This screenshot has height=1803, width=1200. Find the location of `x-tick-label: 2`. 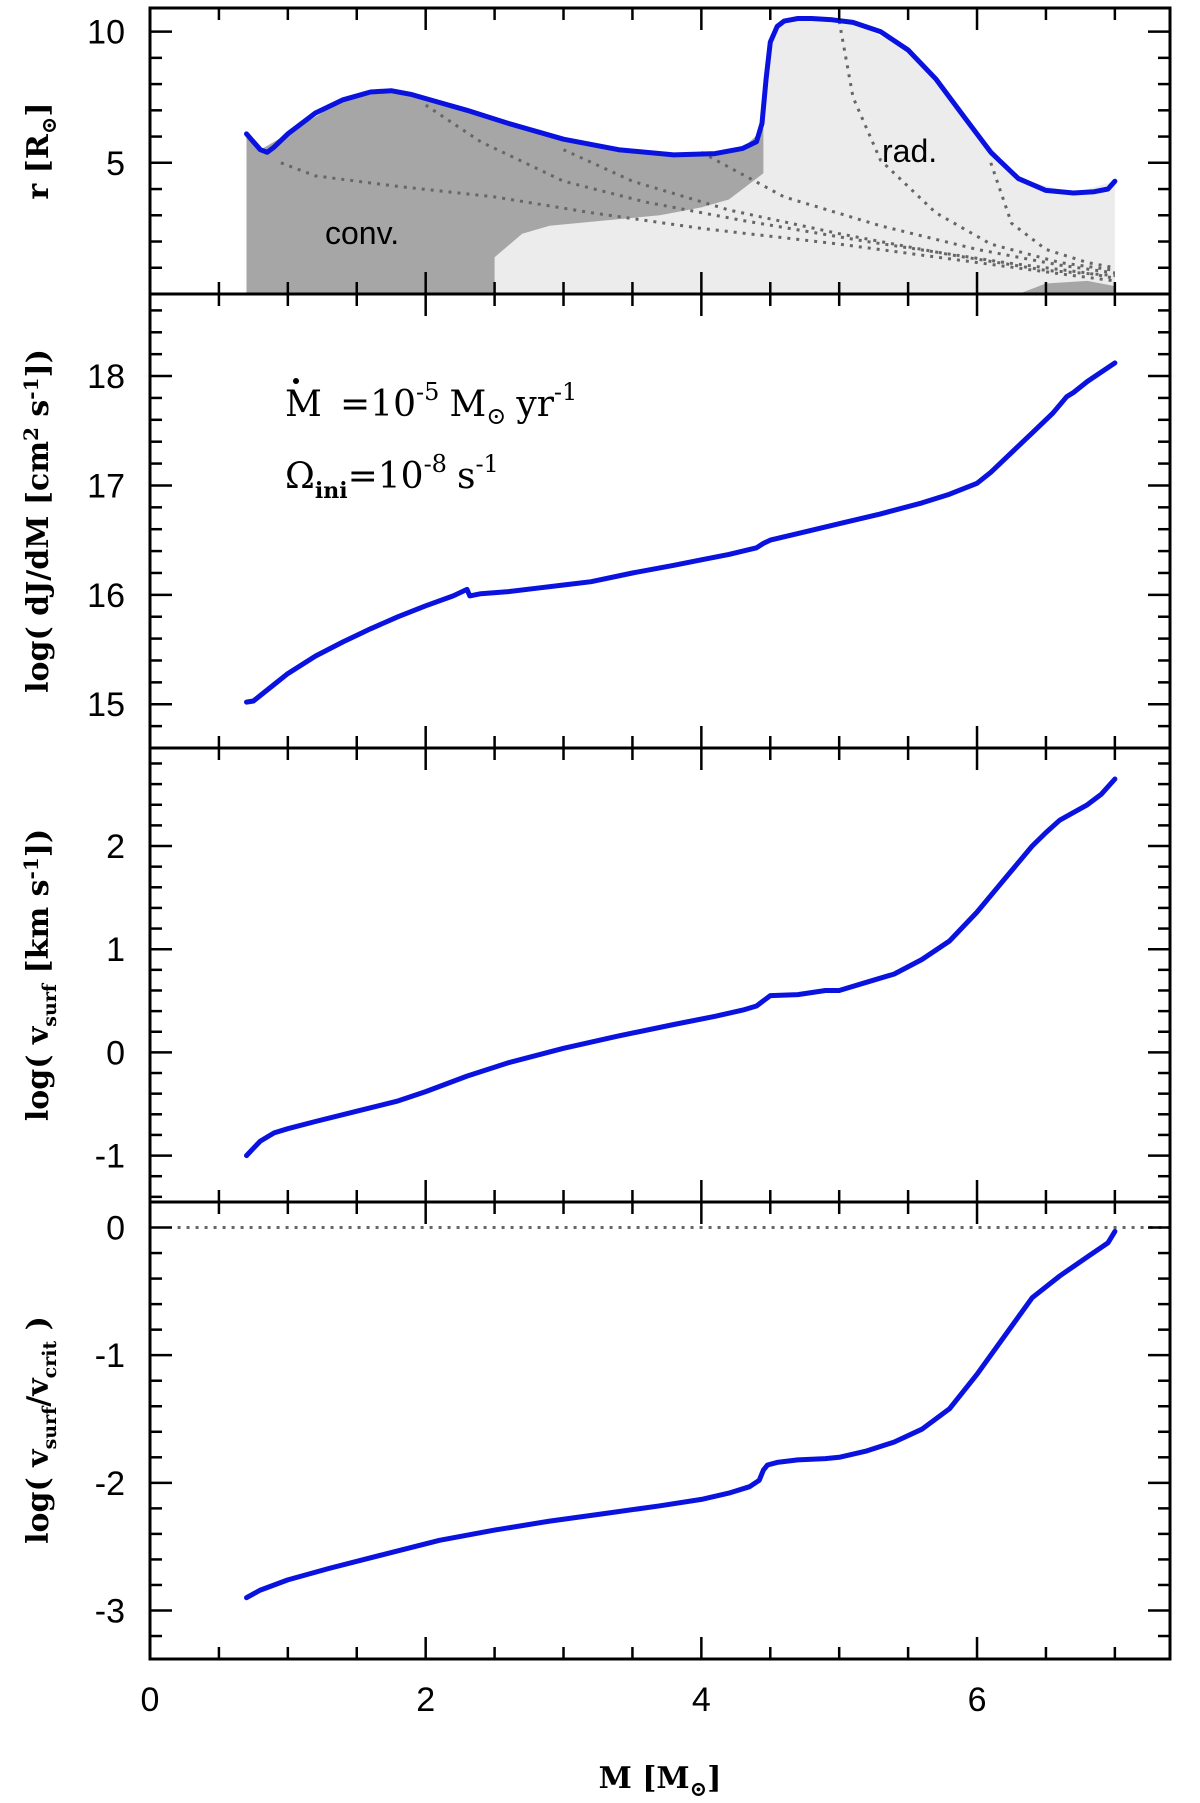

x-tick-label: 2 is located at coordinates (425, 1700).